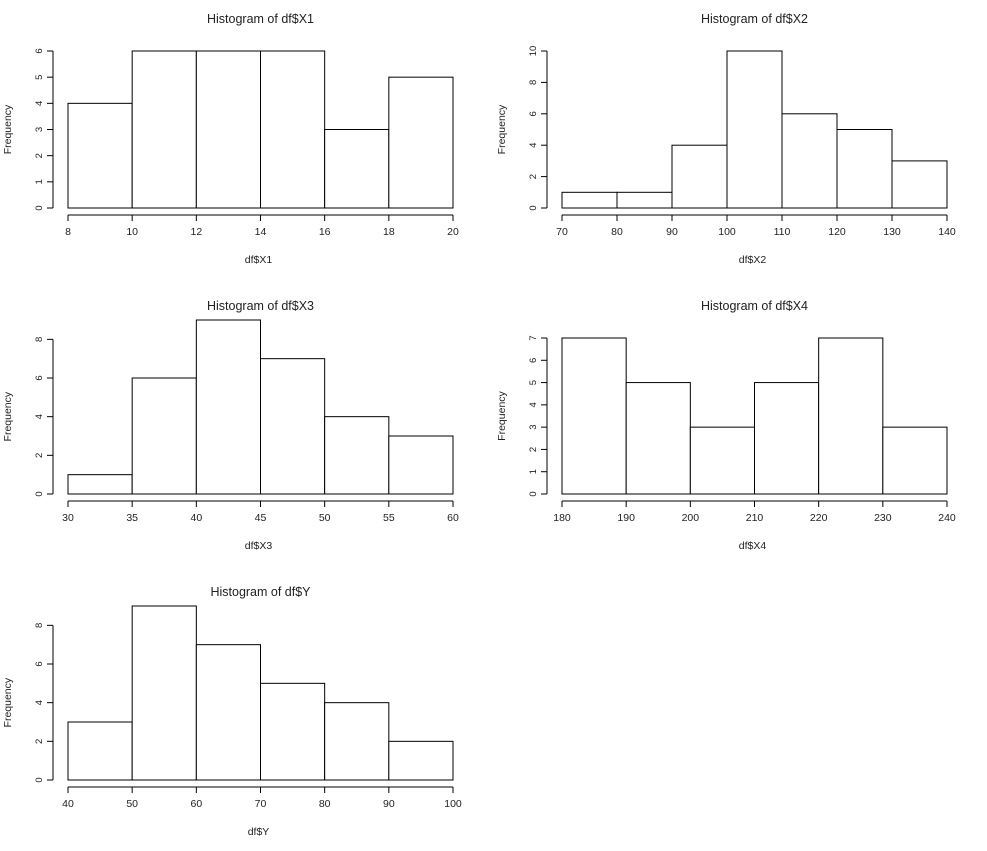  What do you see at coordinates (753, 546) in the screenshot?
I see `x-axis-label: df$X4` at bounding box center [753, 546].